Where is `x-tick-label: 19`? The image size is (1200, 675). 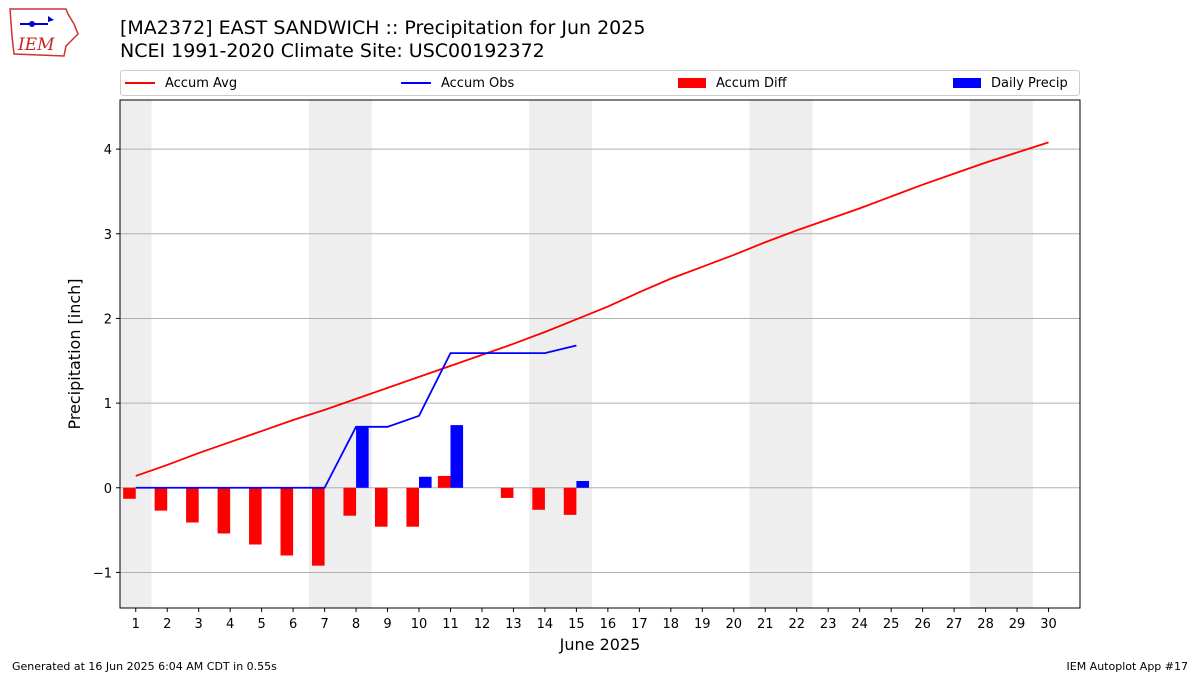
x-tick-label: 19 is located at coordinates (702, 624).